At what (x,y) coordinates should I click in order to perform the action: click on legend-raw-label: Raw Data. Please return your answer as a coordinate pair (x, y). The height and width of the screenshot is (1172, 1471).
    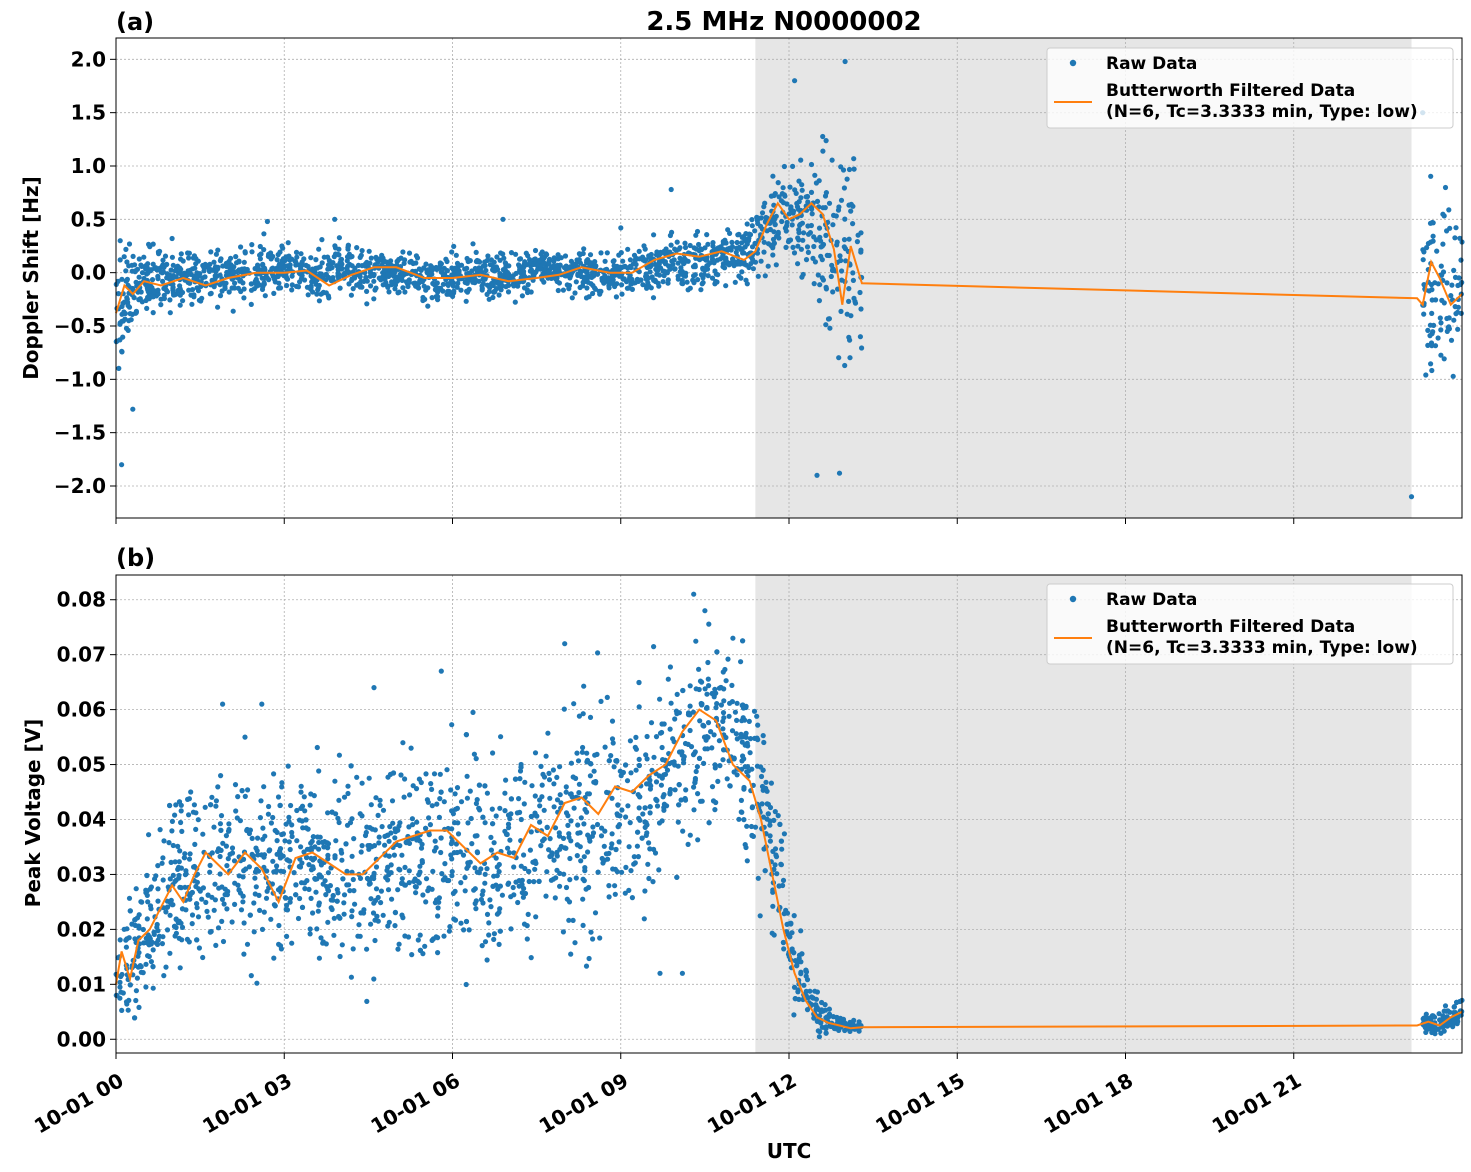
    Looking at the image, I should click on (1151, 64).